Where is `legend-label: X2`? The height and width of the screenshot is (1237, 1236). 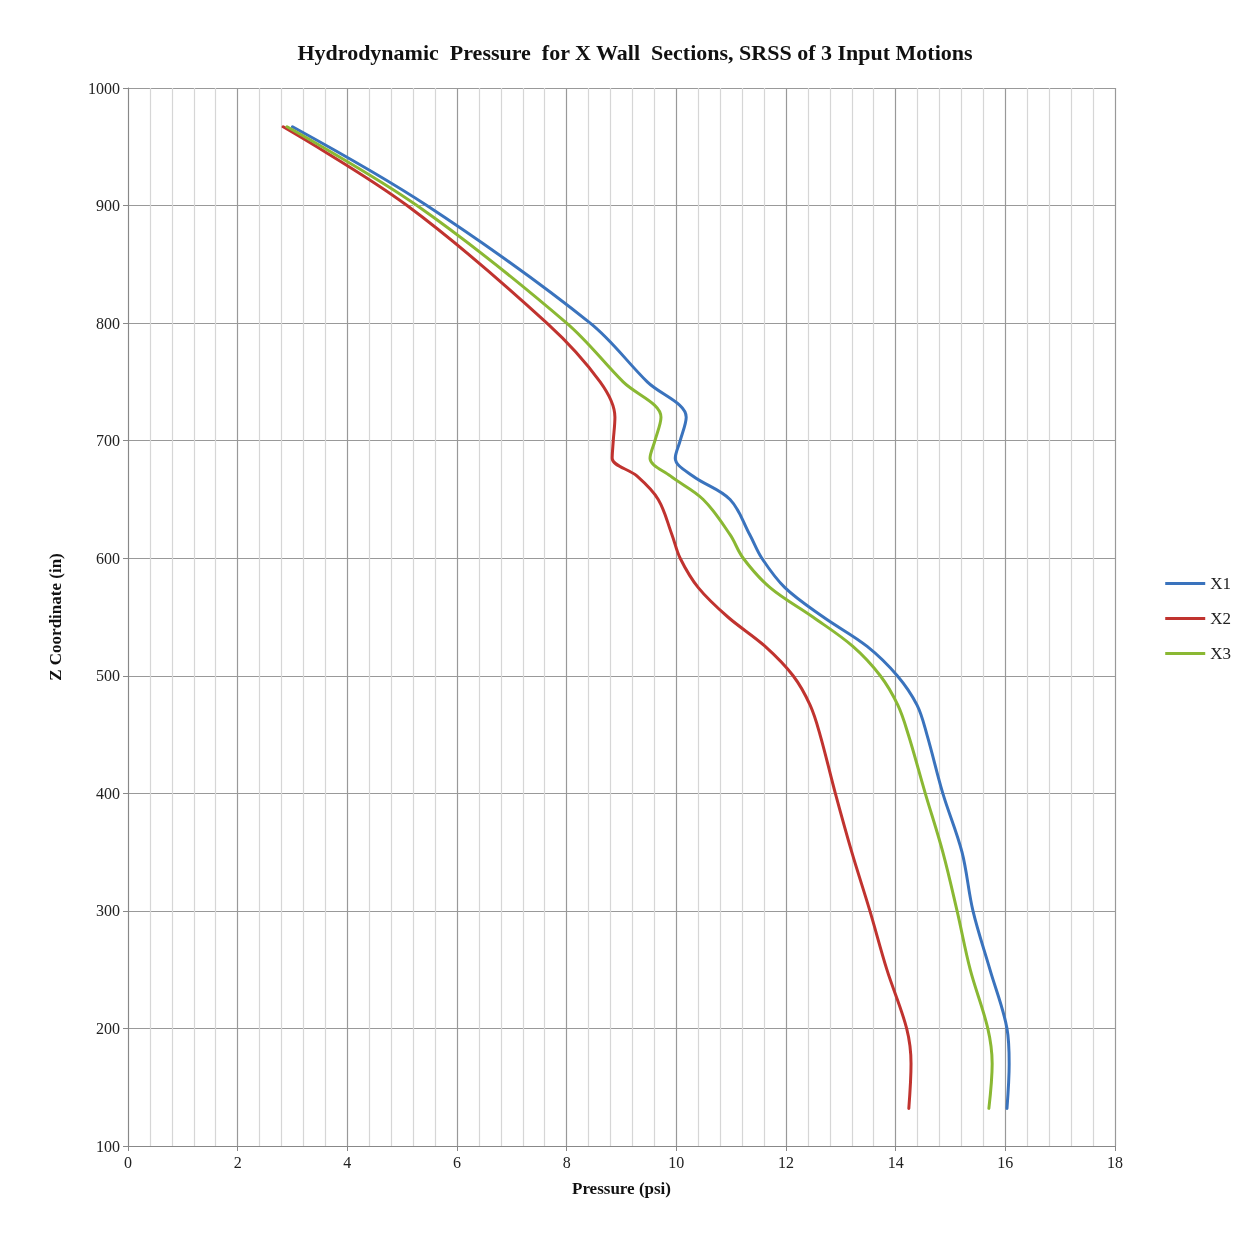 legend-label: X2 is located at coordinates (1220, 618).